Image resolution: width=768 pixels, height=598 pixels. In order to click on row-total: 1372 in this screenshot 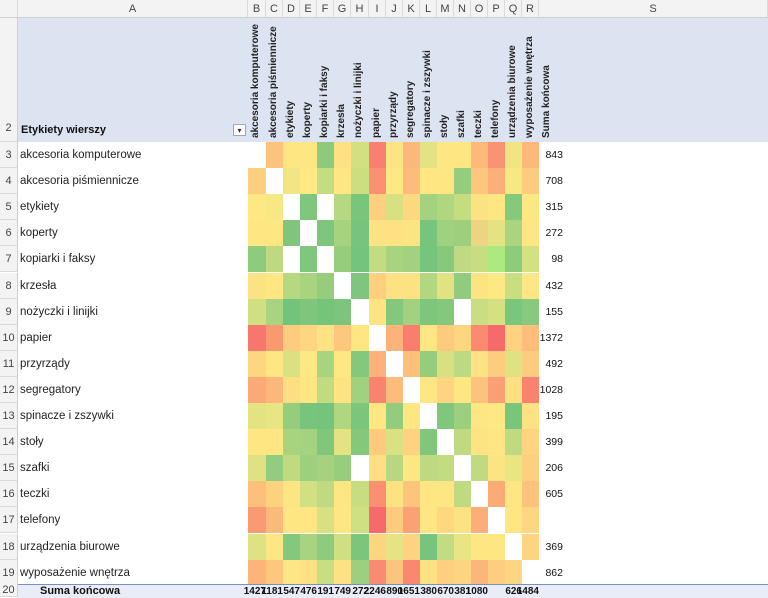, I will do `click(551, 337)`.